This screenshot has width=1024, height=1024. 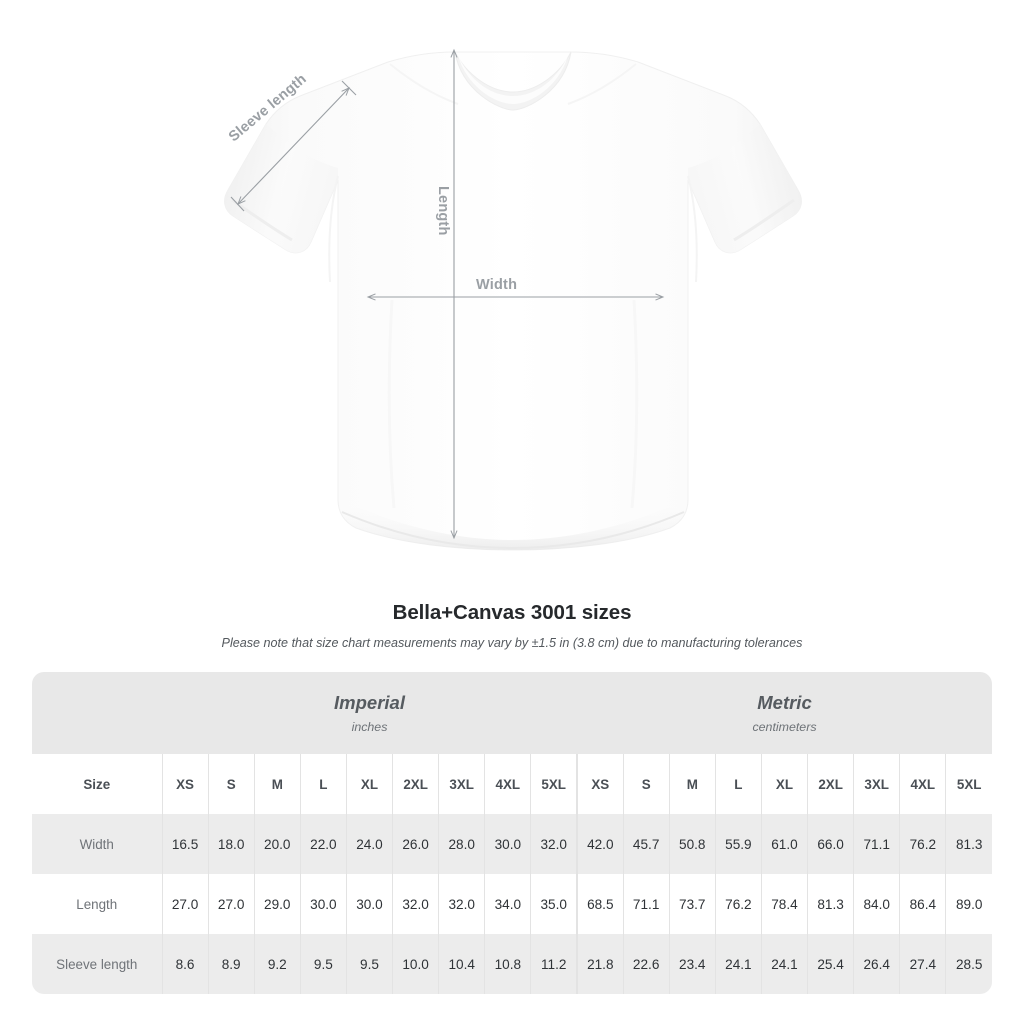 I want to click on sleeve-metric-3xl: 26.4, so click(x=876, y=964).